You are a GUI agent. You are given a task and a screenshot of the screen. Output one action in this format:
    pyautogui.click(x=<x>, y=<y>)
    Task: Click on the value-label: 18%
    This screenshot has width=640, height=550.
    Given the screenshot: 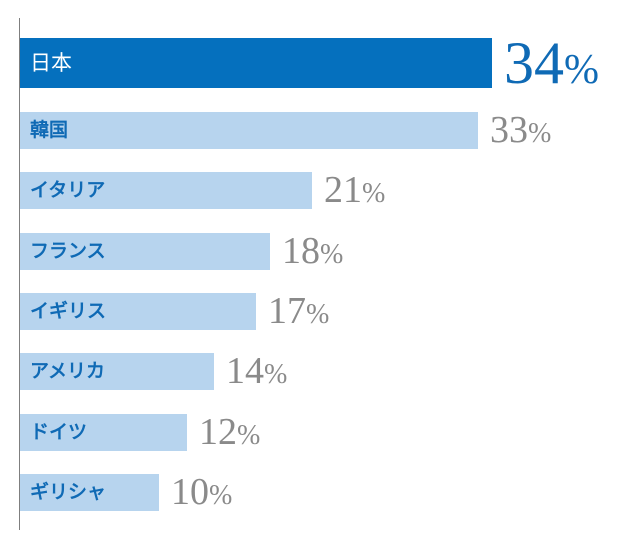 What is the action you would take?
    pyautogui.click(x=313, y=250)
    